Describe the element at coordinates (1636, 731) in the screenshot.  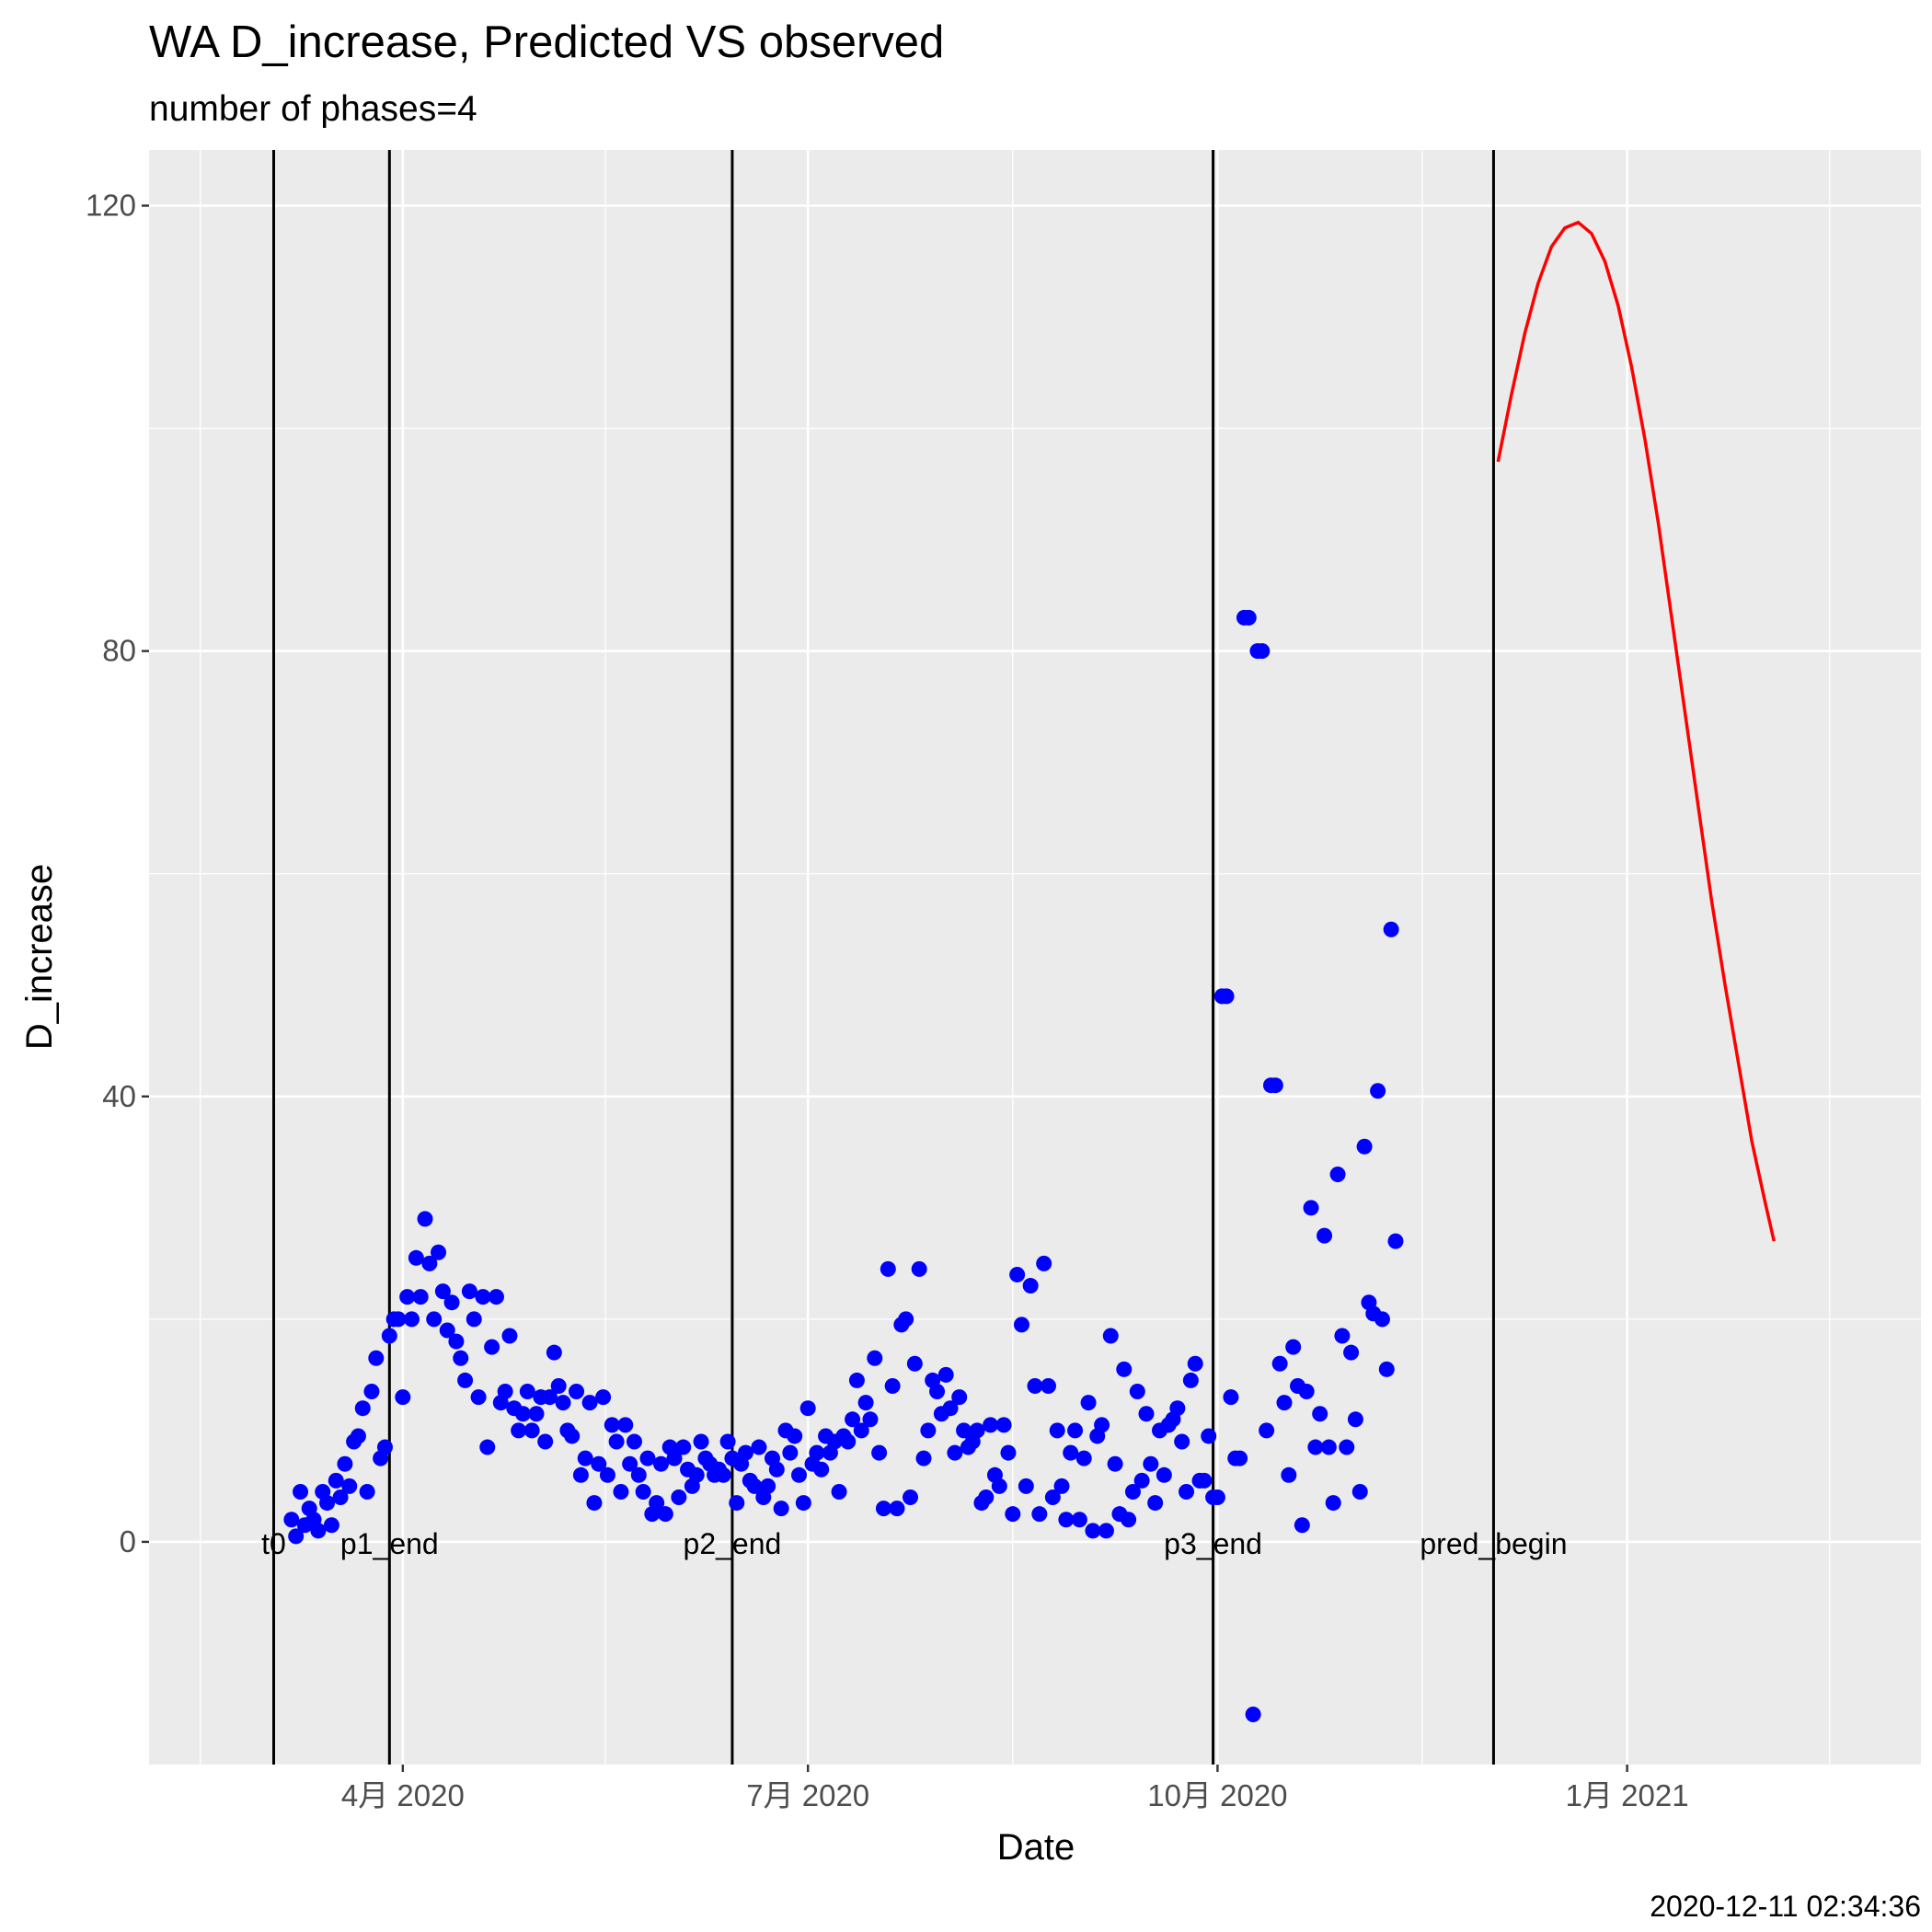
I see `predicted-line` at that location.